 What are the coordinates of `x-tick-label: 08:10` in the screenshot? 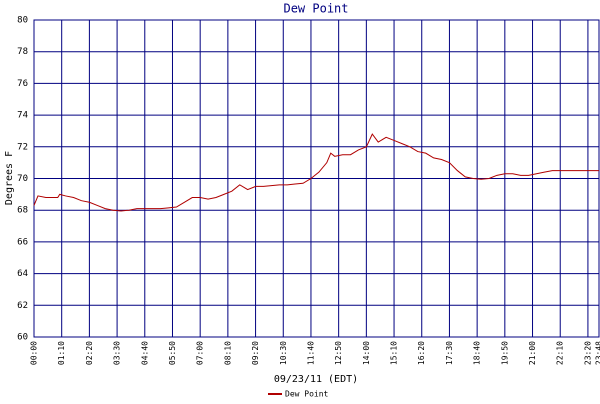 It's located at (227, 353).